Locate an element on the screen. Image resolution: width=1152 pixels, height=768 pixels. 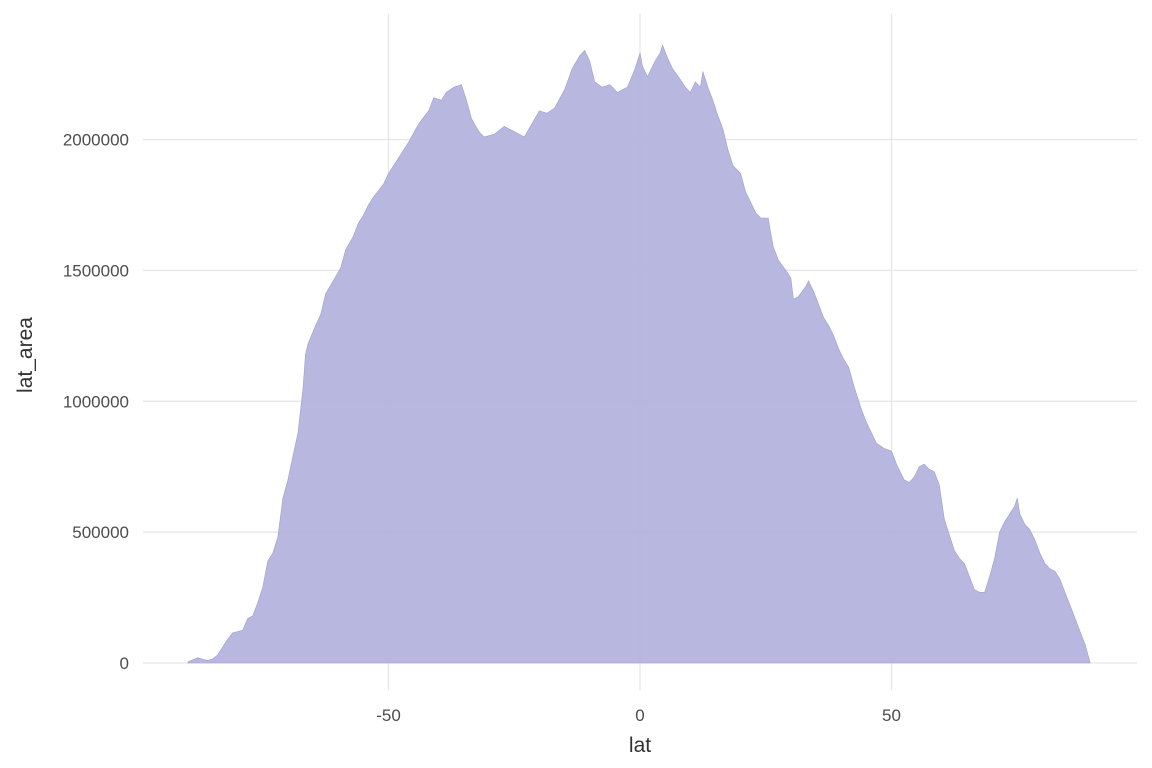
y-axis-title: lat_area is located at coordinates (25, 355).